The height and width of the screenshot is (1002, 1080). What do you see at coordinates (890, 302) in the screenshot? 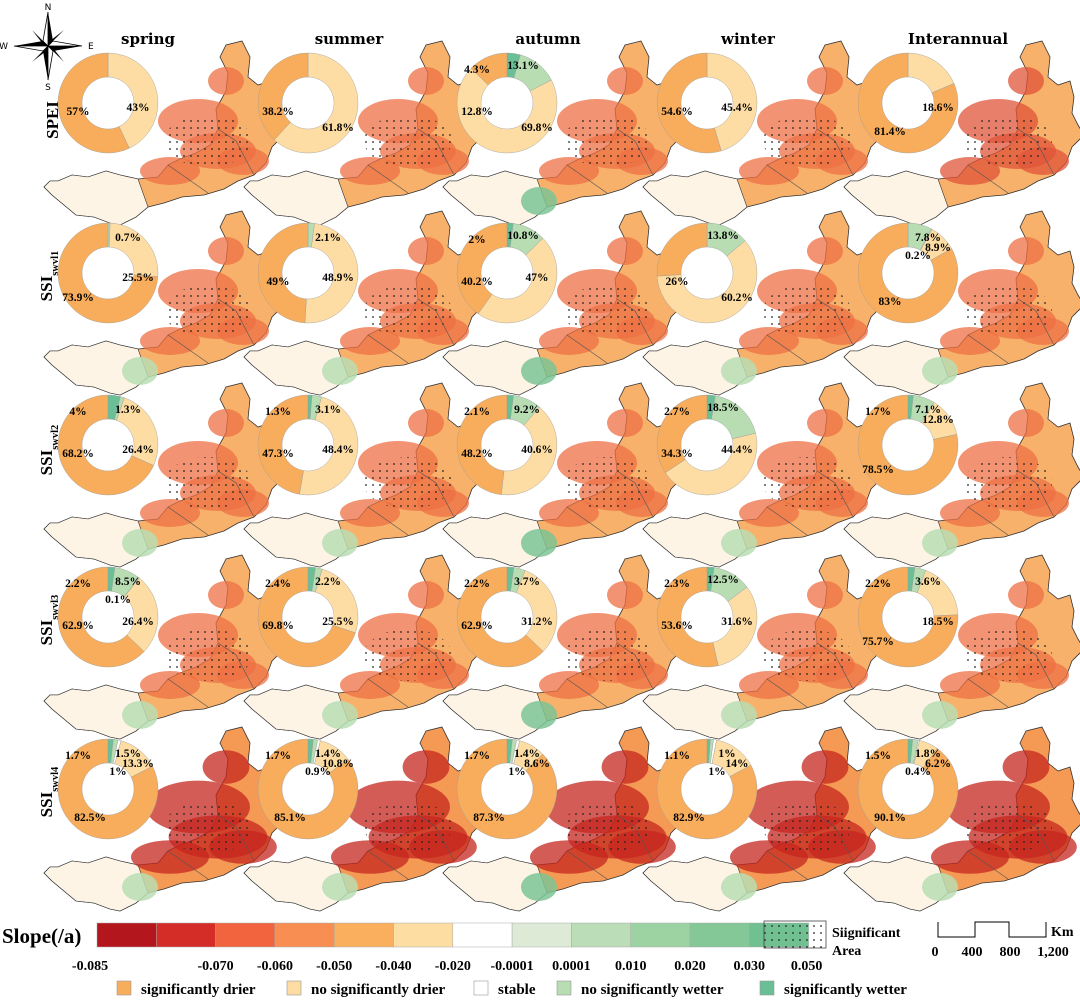
I see `donut-label-significantly-drier: 83%` at bounding box center [890, 302].